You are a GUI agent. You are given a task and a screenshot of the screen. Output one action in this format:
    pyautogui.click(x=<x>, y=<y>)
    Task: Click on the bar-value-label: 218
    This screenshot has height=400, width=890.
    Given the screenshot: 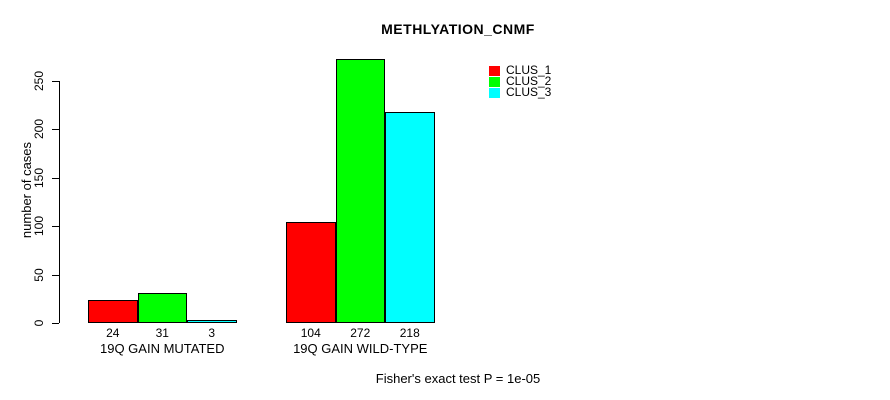 What is the action you would take?
    pyautogui.click(x=409, y=333)
    